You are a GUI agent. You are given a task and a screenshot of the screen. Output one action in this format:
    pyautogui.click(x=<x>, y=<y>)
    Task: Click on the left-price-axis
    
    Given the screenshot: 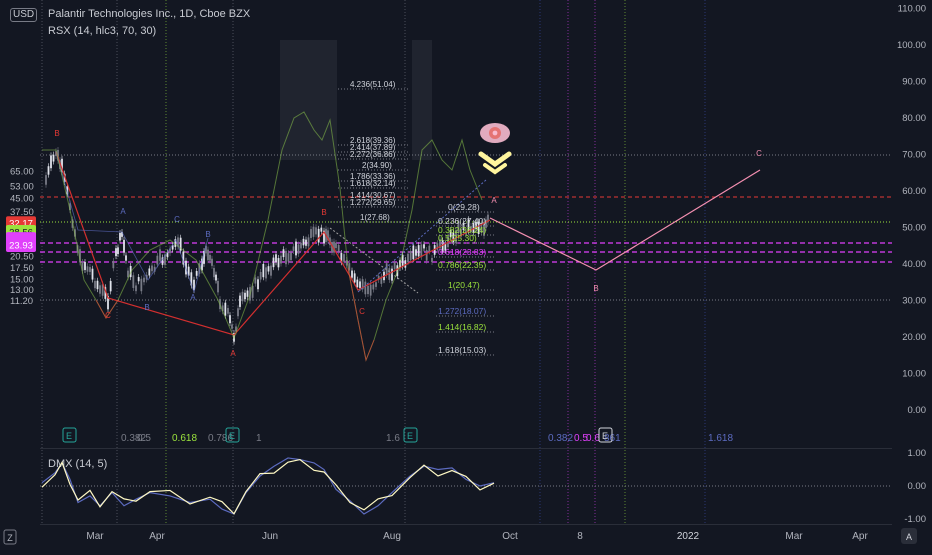 What is the action you would take?
    pyautogui.click(x=20, y=262)
    